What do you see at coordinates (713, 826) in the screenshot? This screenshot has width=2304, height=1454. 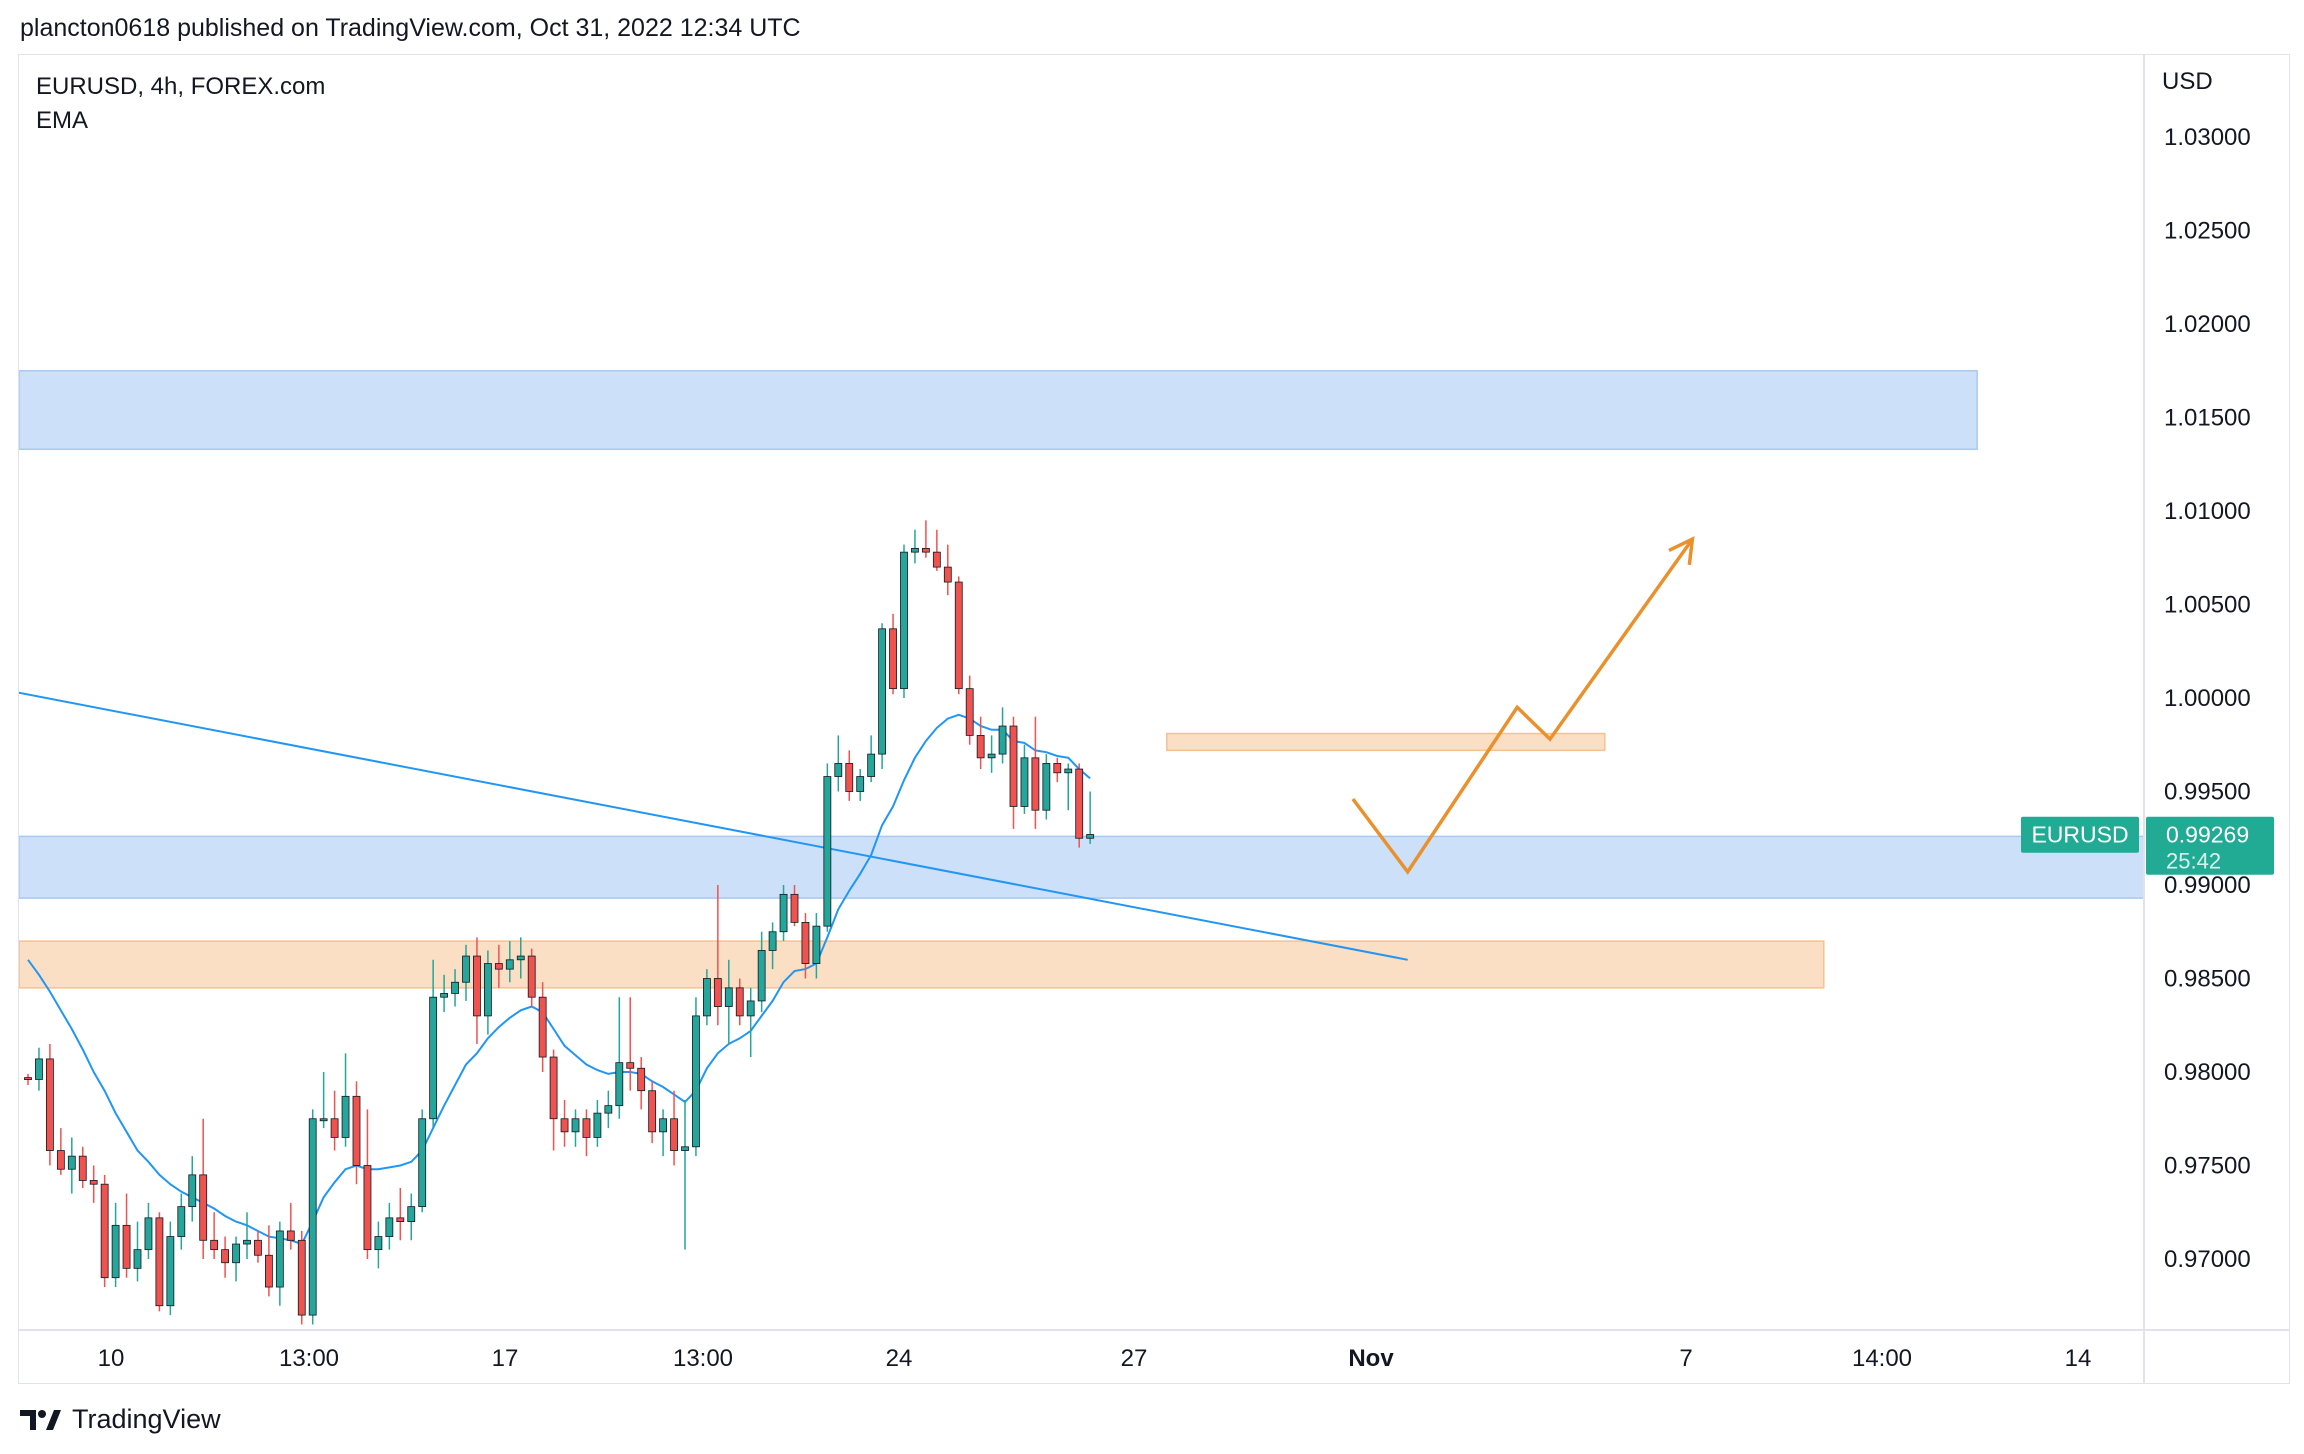 I see `trendline` at bounding box center [713, 826].